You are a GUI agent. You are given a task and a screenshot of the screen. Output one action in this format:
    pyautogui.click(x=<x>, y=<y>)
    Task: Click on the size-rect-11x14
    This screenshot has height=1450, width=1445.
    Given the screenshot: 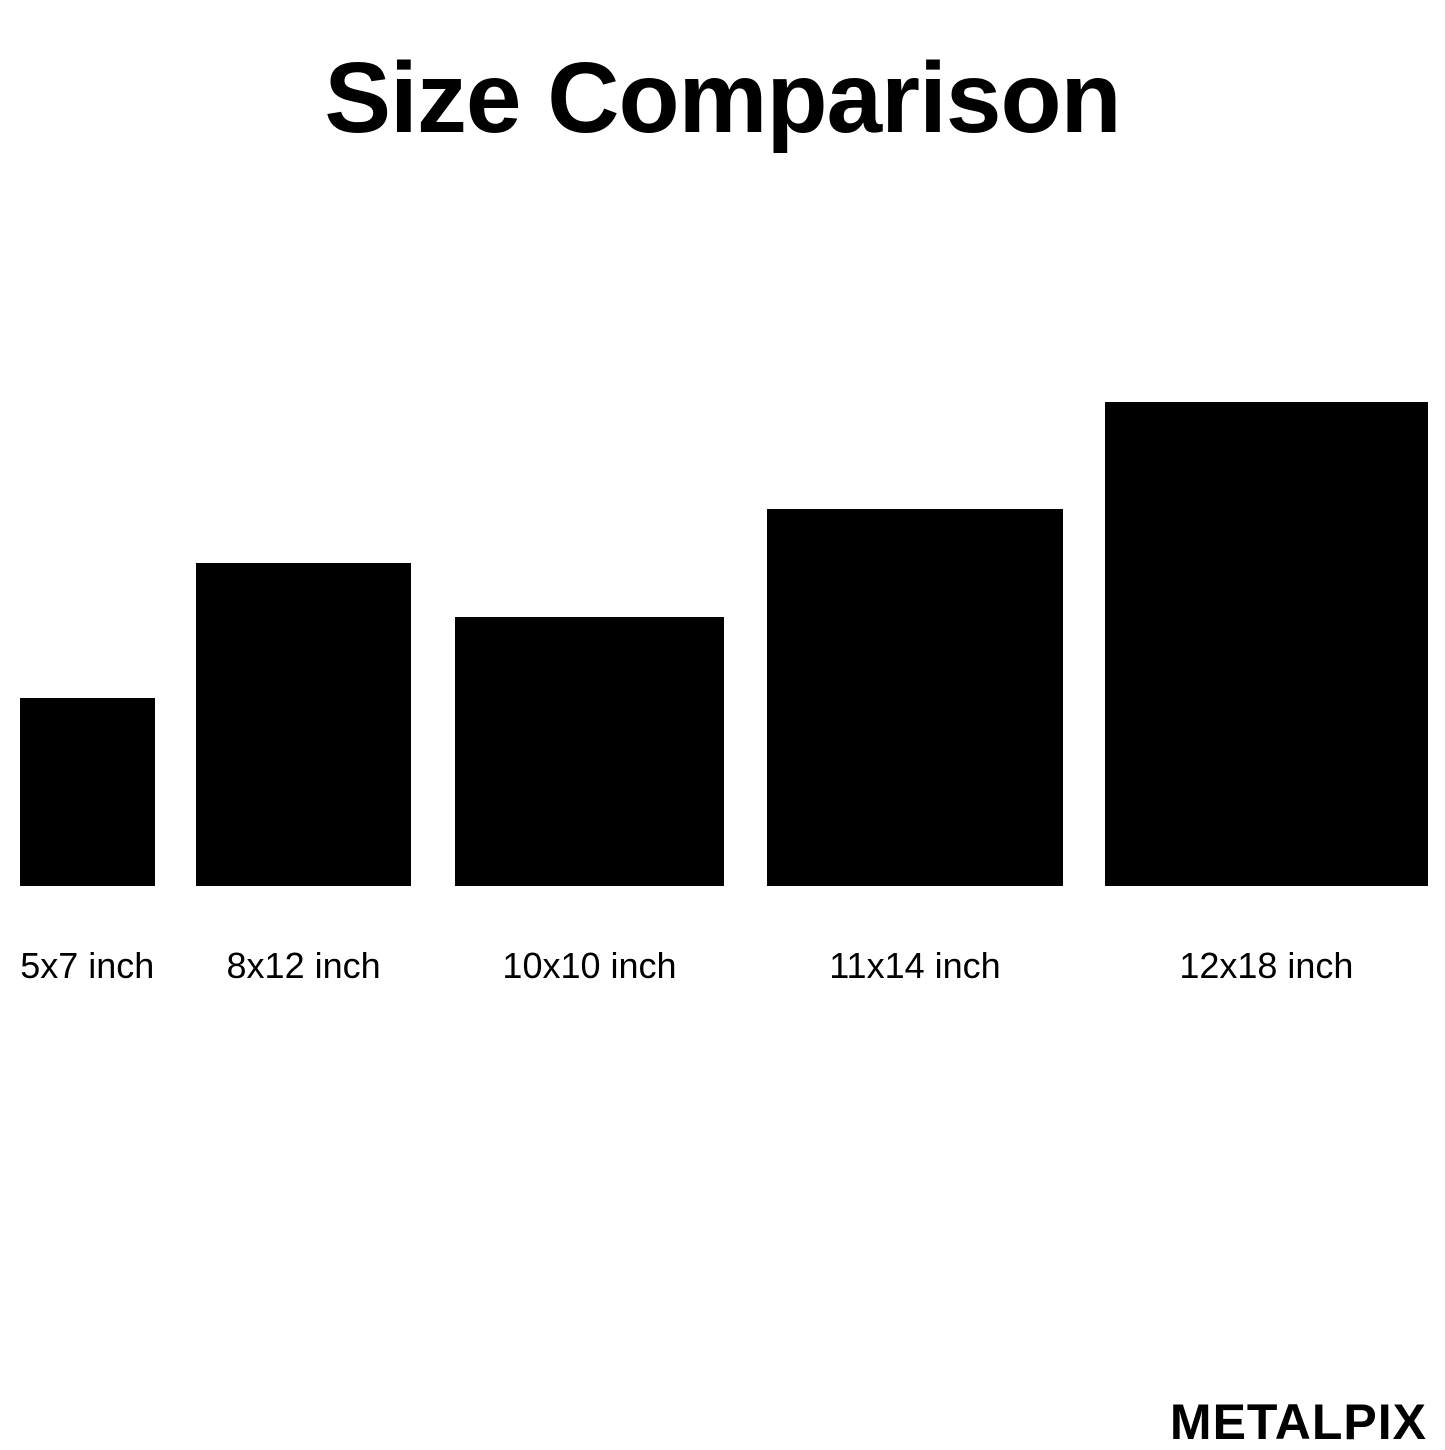 What is the action you would take?
    pyautogui.click(x=915, y=697)
    